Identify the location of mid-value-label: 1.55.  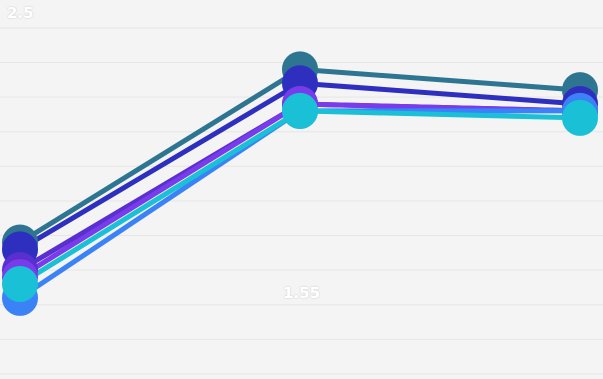
(302, 293).